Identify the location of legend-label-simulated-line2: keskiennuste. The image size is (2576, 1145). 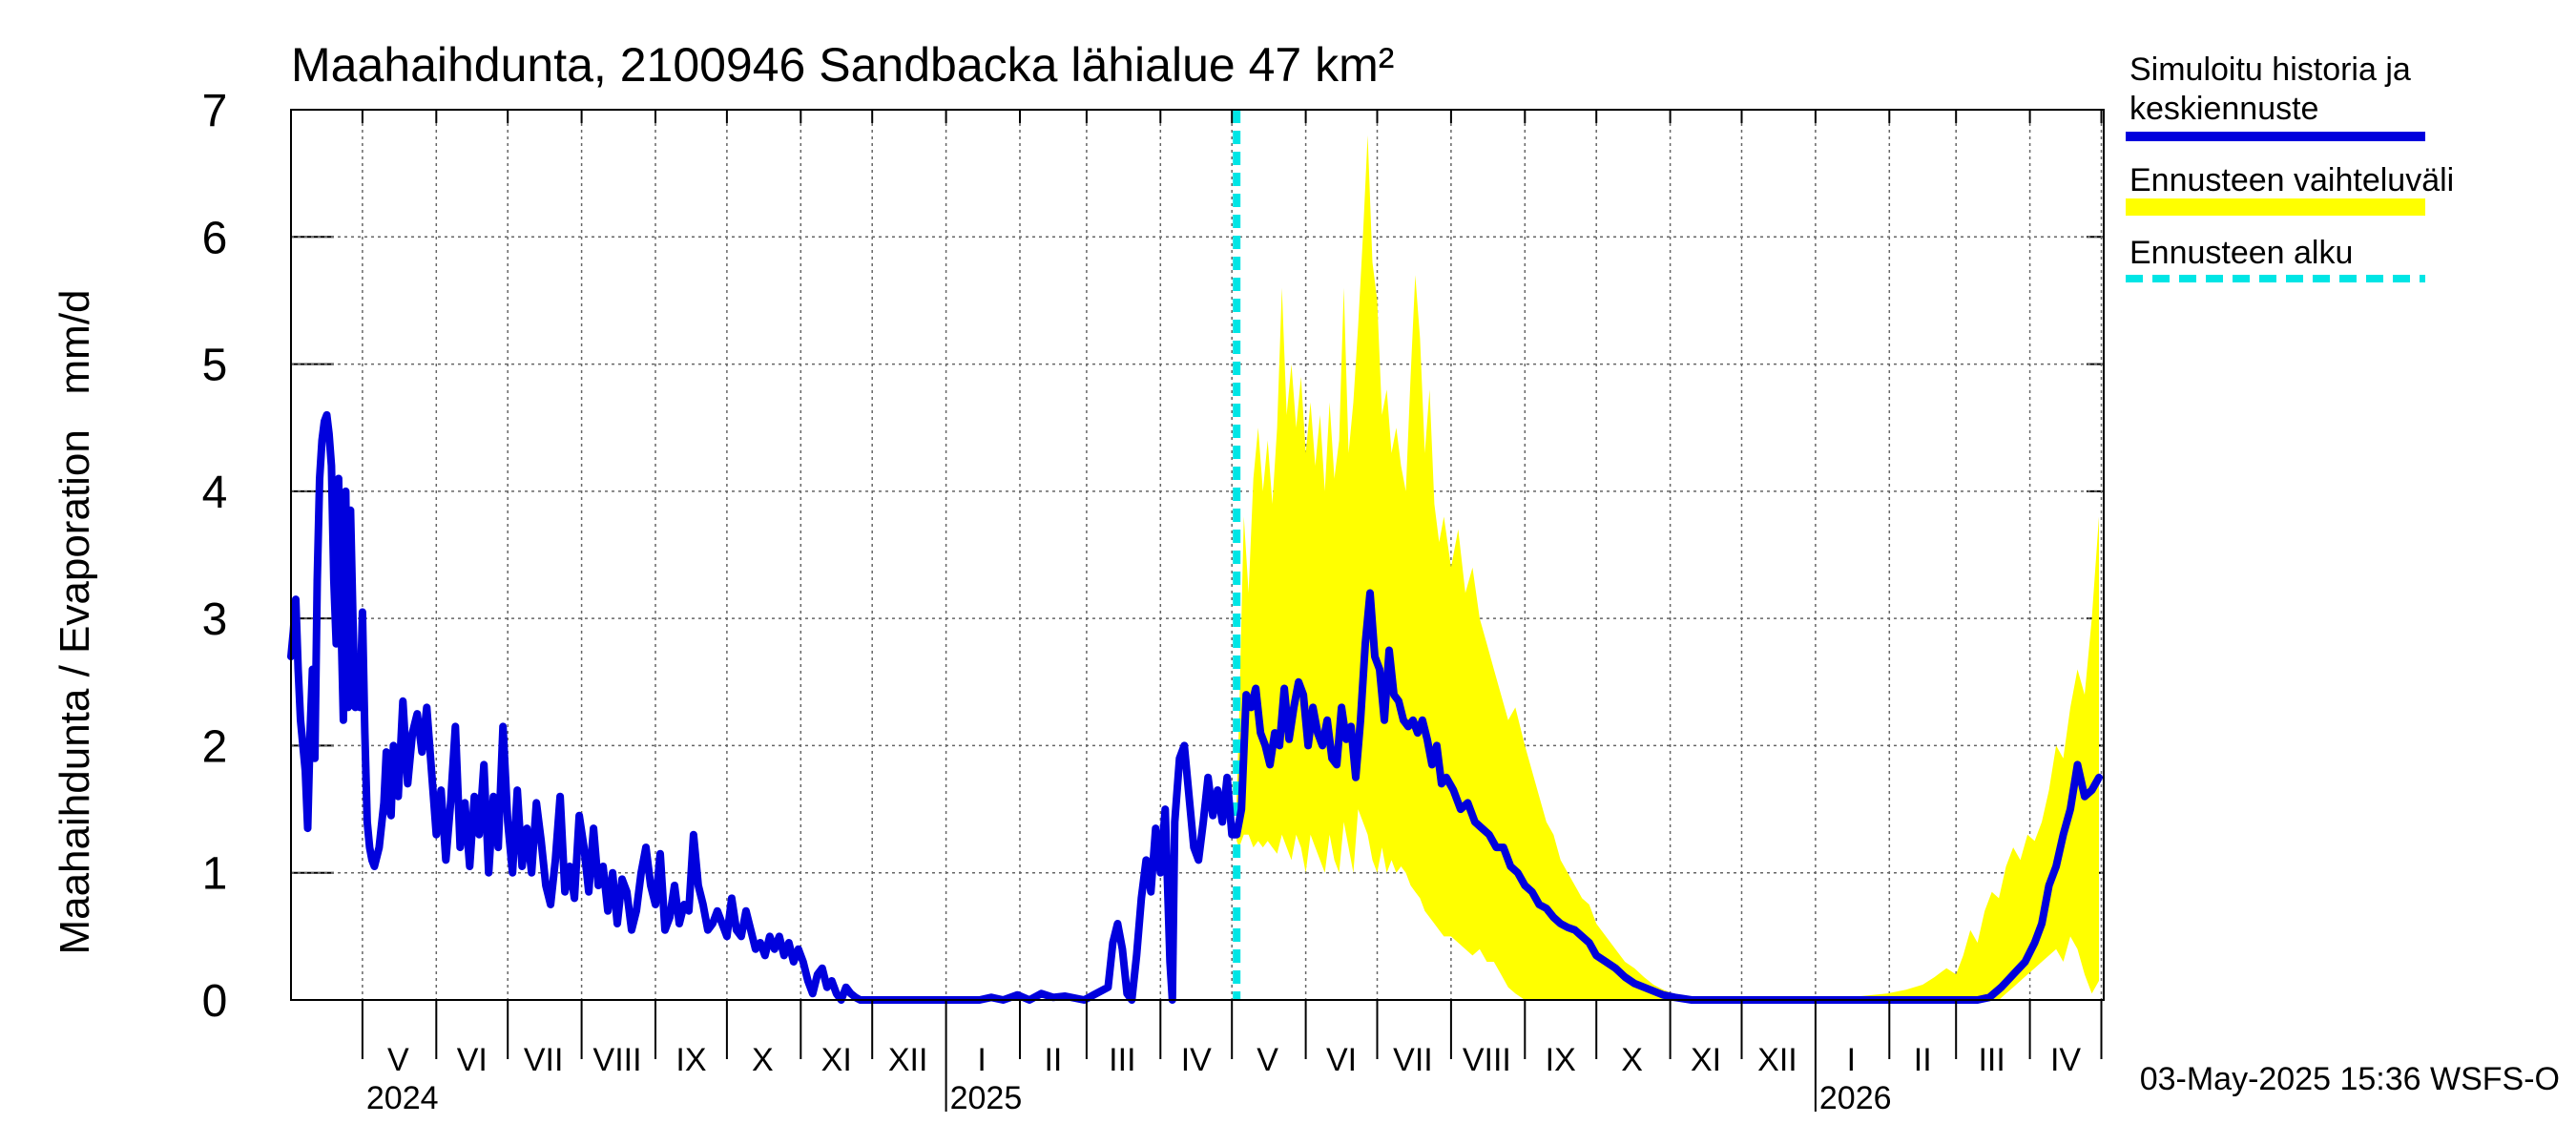
(2223, 109).